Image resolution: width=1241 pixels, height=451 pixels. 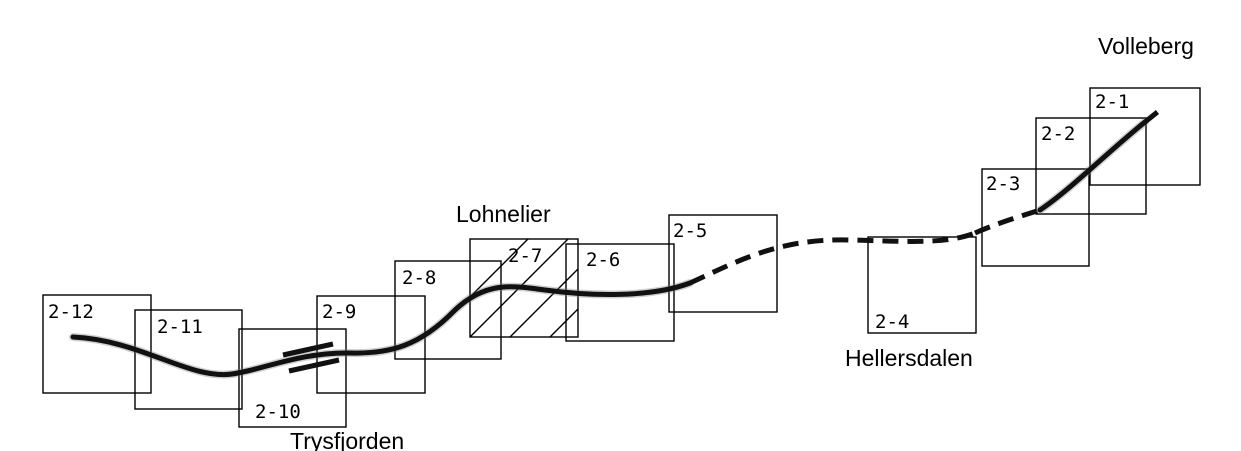 I want to click on bridge-line-upper, so click(x=308, y=349).